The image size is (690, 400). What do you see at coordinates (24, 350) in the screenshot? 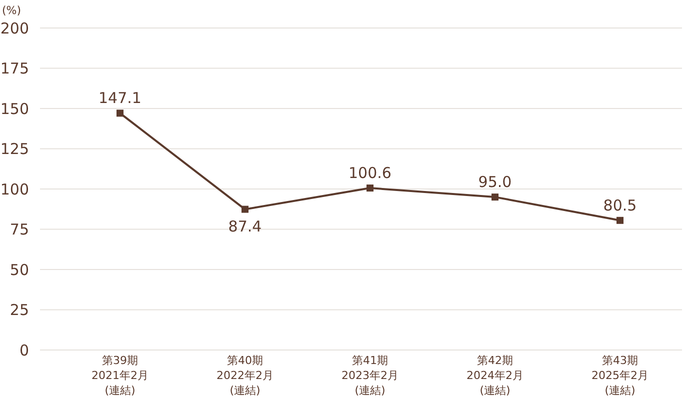
I see `y-tick-label: 0` at bounding box center [24, 350].